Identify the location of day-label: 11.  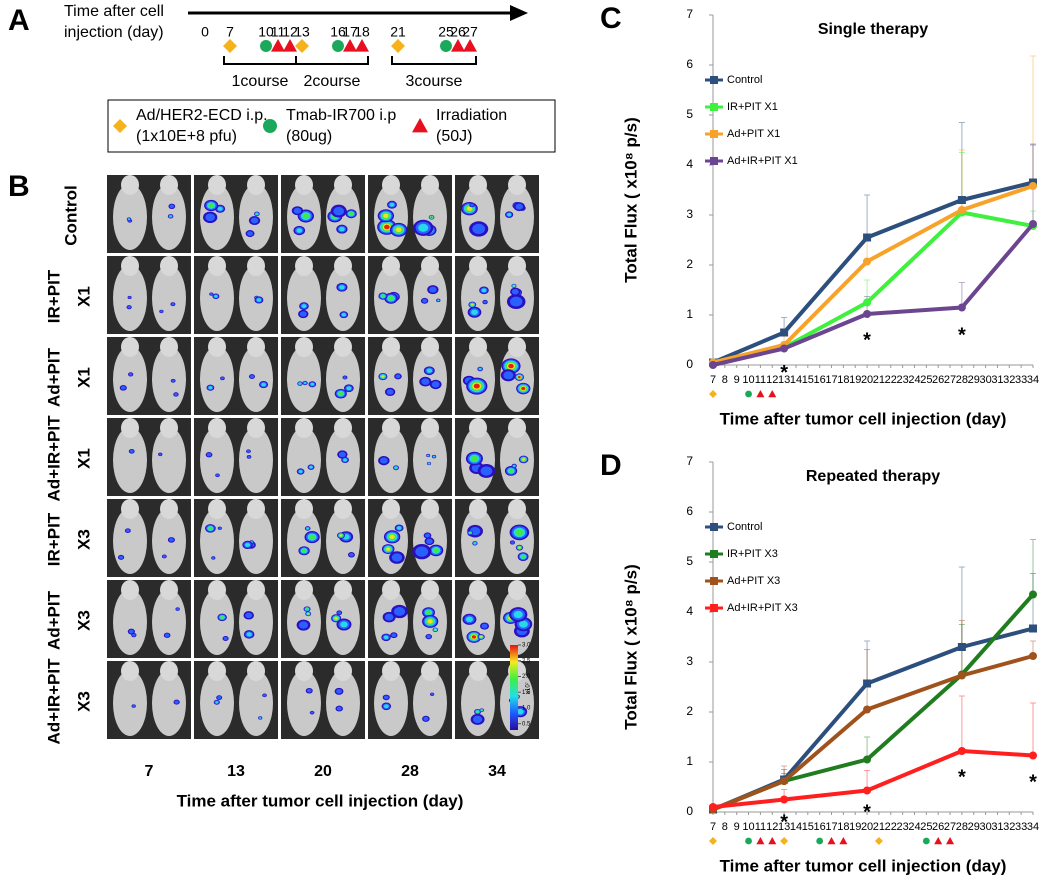
(278, 32).